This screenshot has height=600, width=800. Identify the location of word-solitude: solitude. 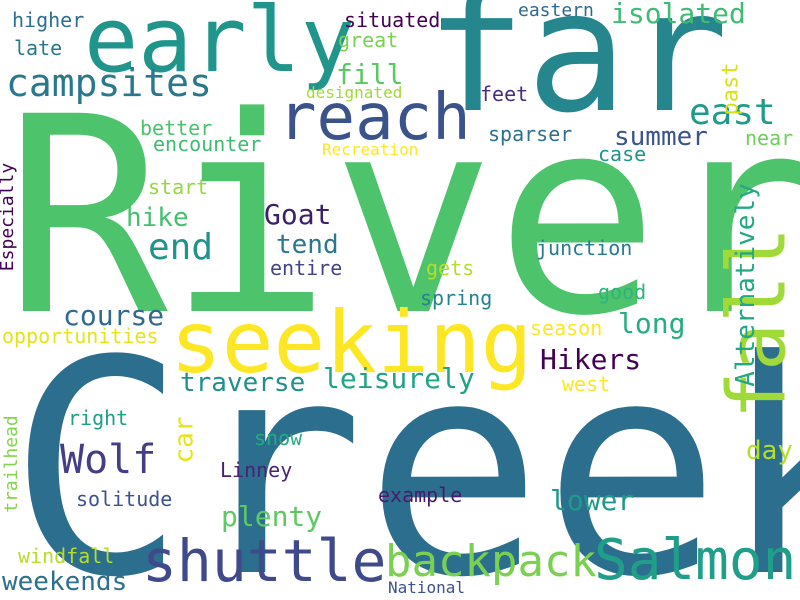
(124, 499).